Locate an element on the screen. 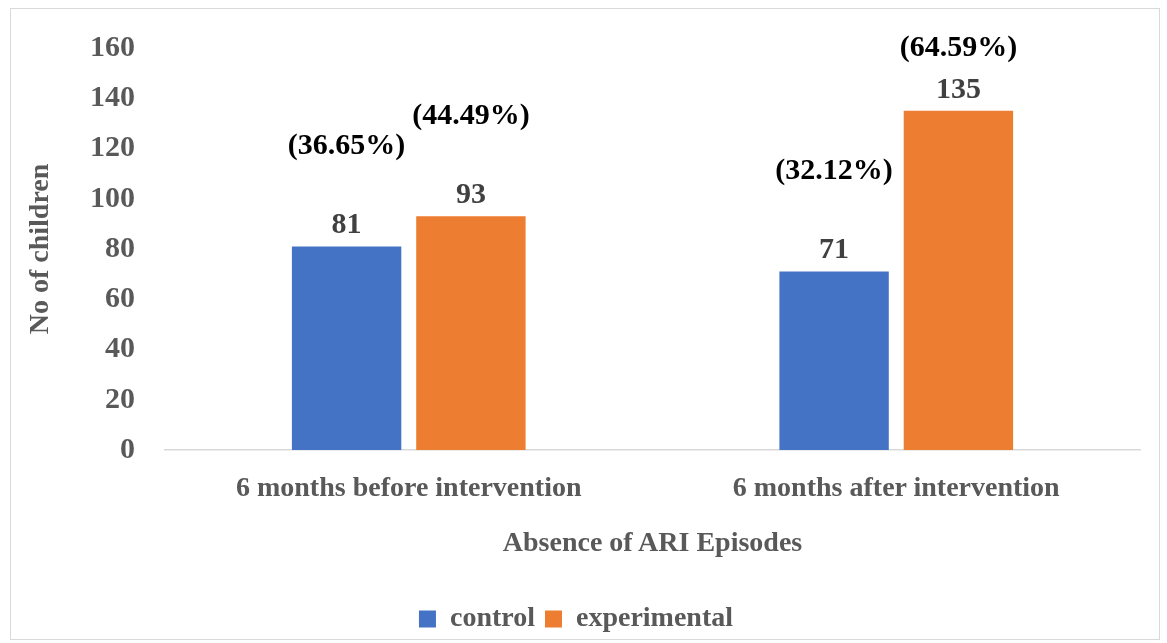  annotation: (36.65%) is located at coordinates (346, 144).